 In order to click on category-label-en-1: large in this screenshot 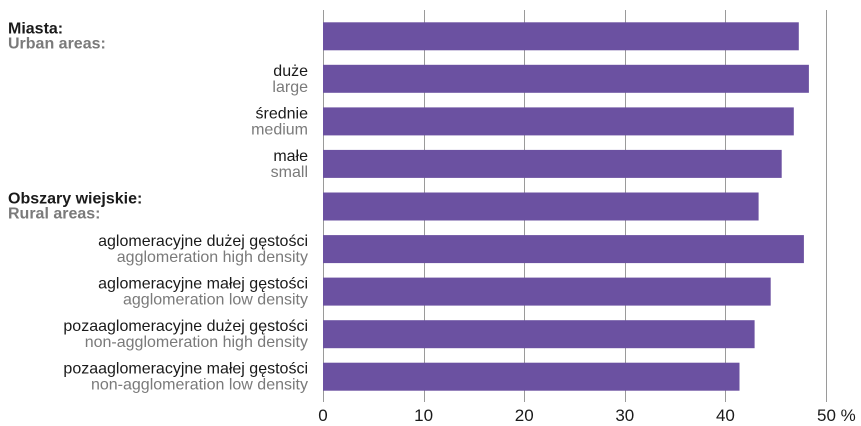, I will do `click(290, 87)`.